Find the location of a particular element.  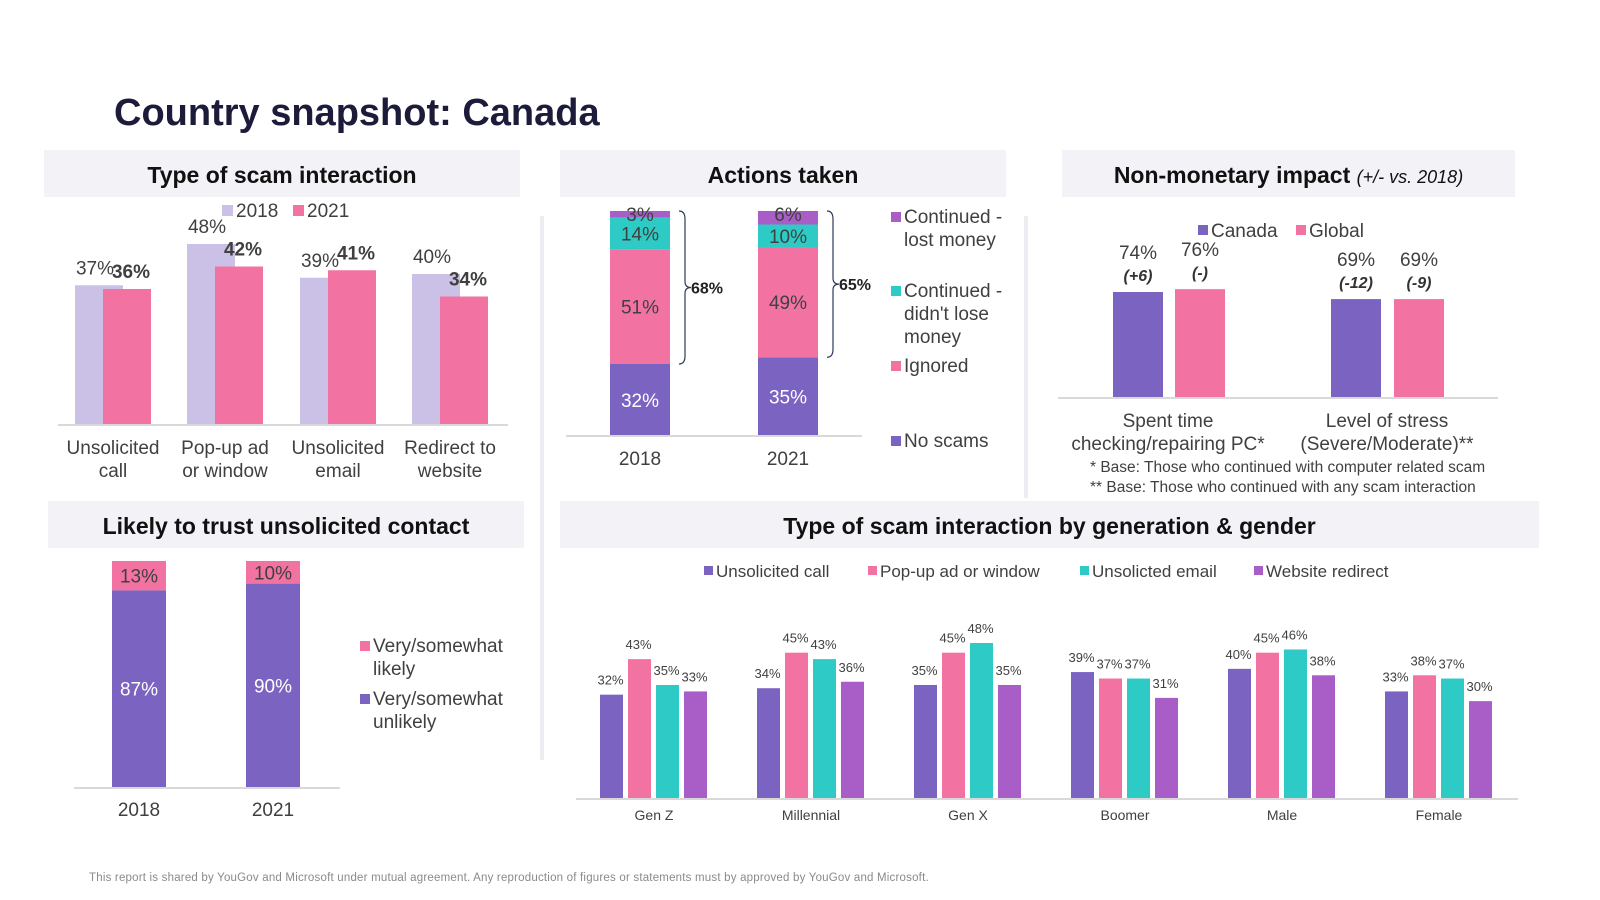

category-label: Unsolicited is located at coordinates (338, 448).